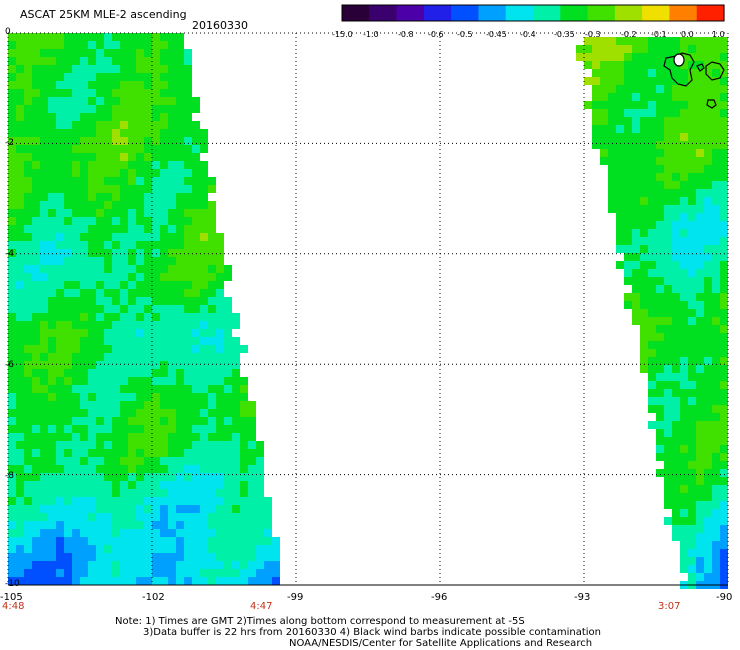 This screenshot has width=740, height=650. What do you see at coordinates (629, 34) in the screenshot?
I see `colorbar-label: -0.2` at bounding box center [629, 34].